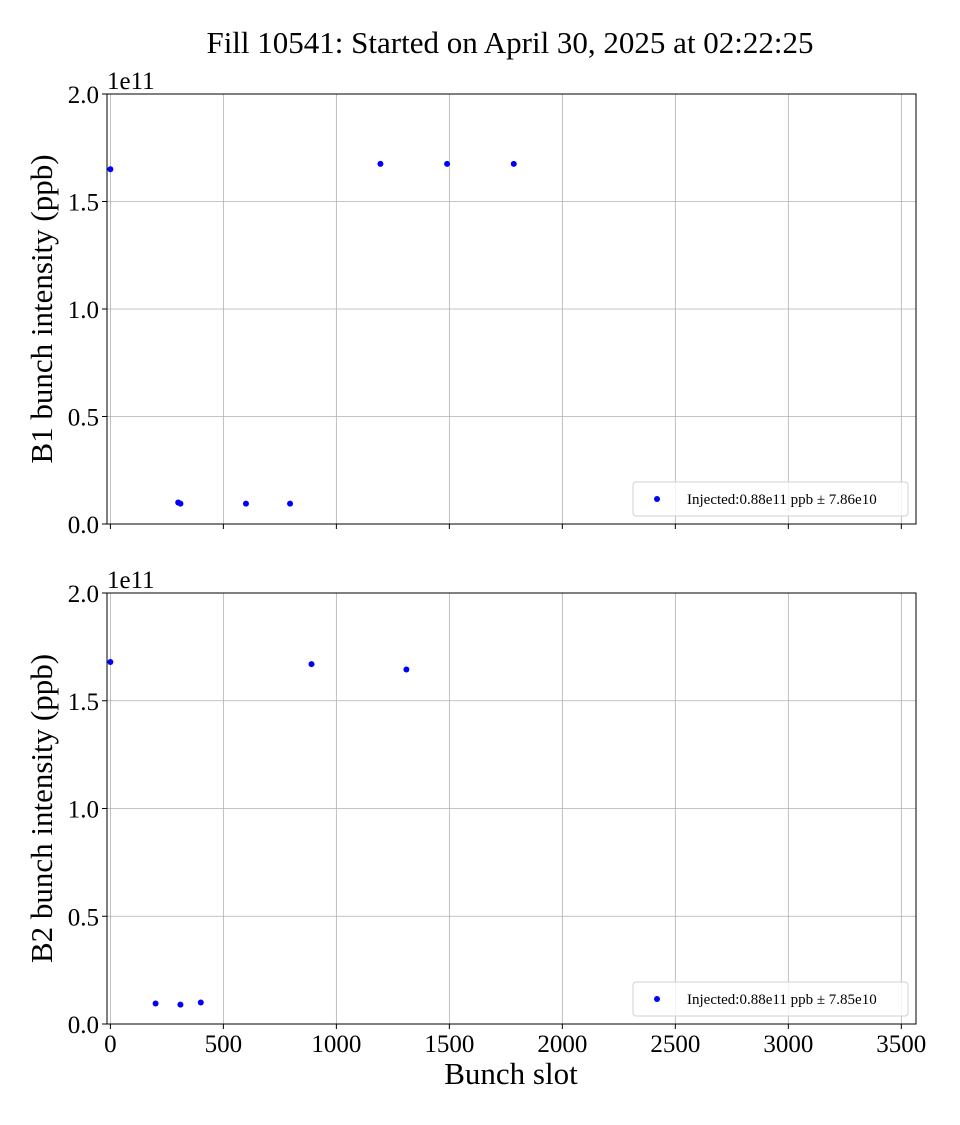 The image size is (960, 1125). I want to click on legend: Injected:0.88e11 ppb ± 7.86e10, so click(770, 499).